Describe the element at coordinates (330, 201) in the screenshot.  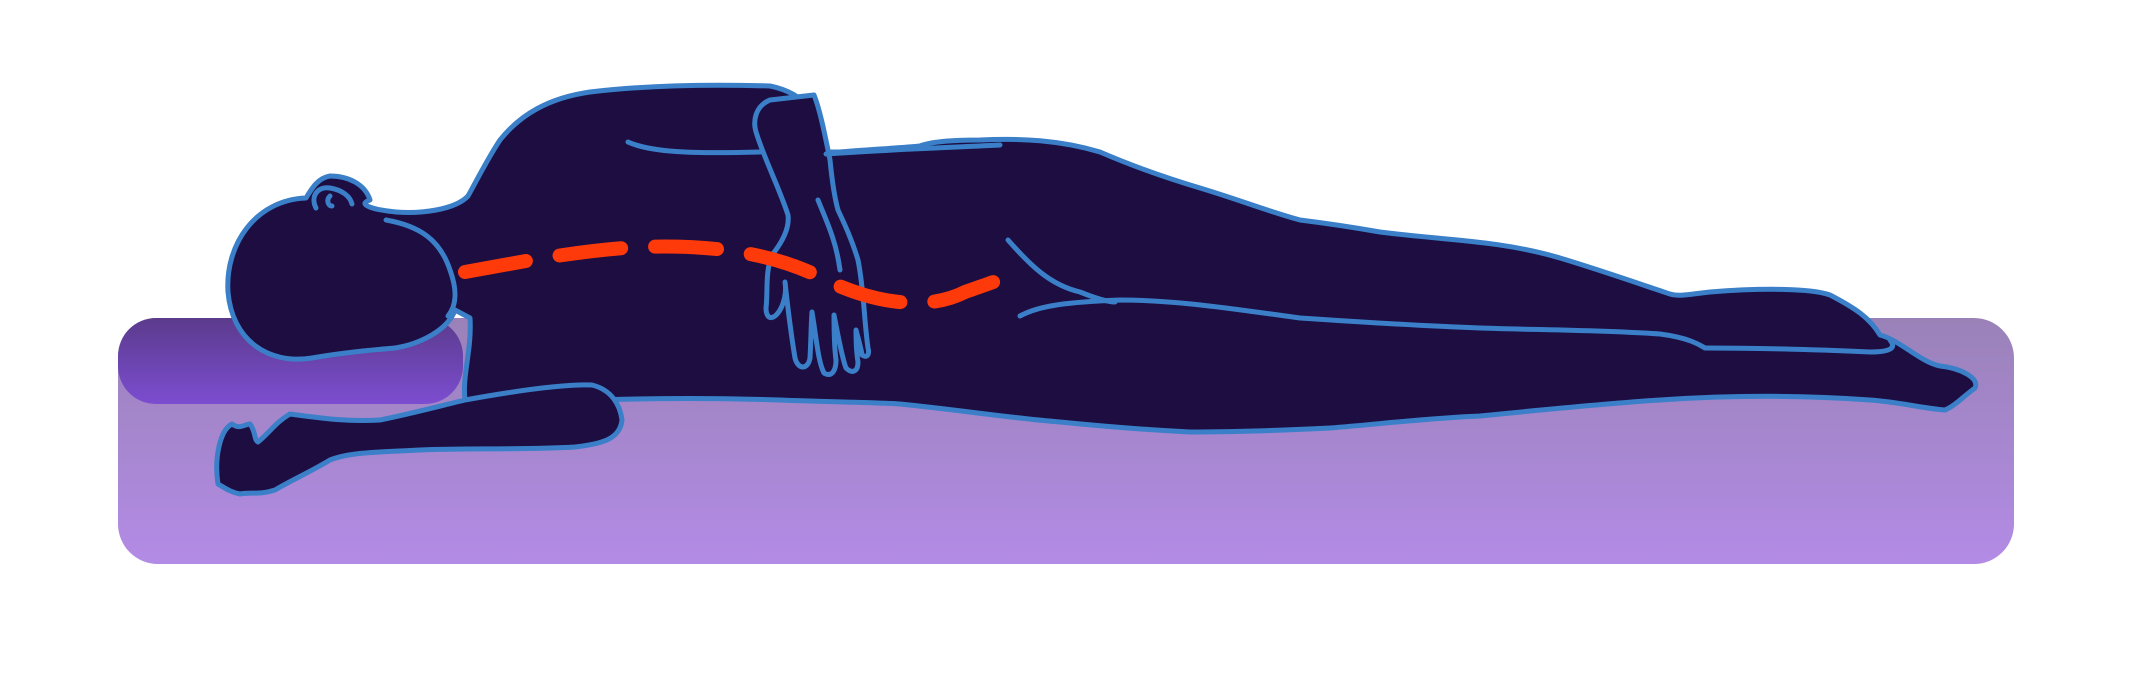
I see `ear-inner` at that location.